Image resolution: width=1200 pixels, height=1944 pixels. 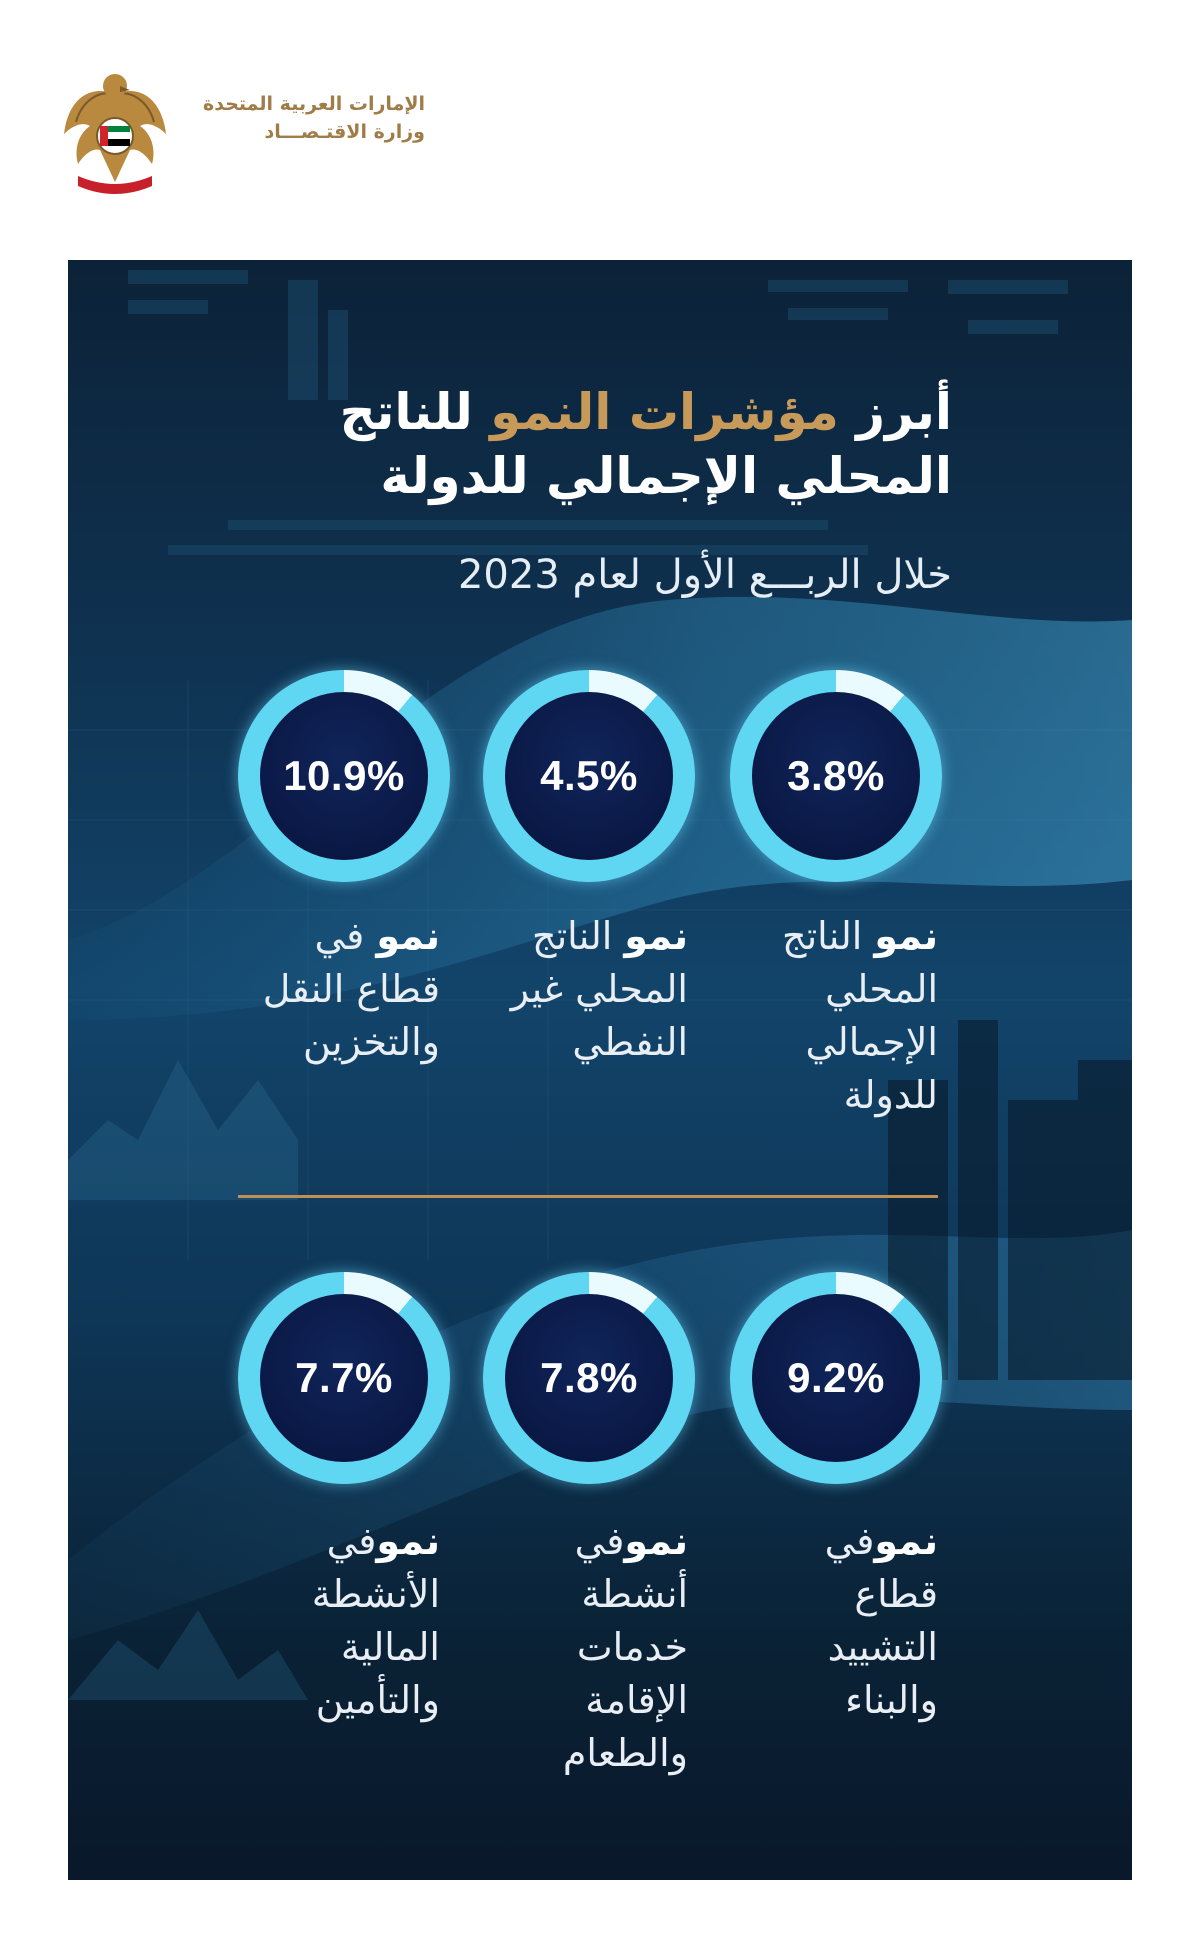 I want to click on label-gdp-growth: نمو الناتج المحلي الإجمالي للدولة, so click(x=838, y=1016).